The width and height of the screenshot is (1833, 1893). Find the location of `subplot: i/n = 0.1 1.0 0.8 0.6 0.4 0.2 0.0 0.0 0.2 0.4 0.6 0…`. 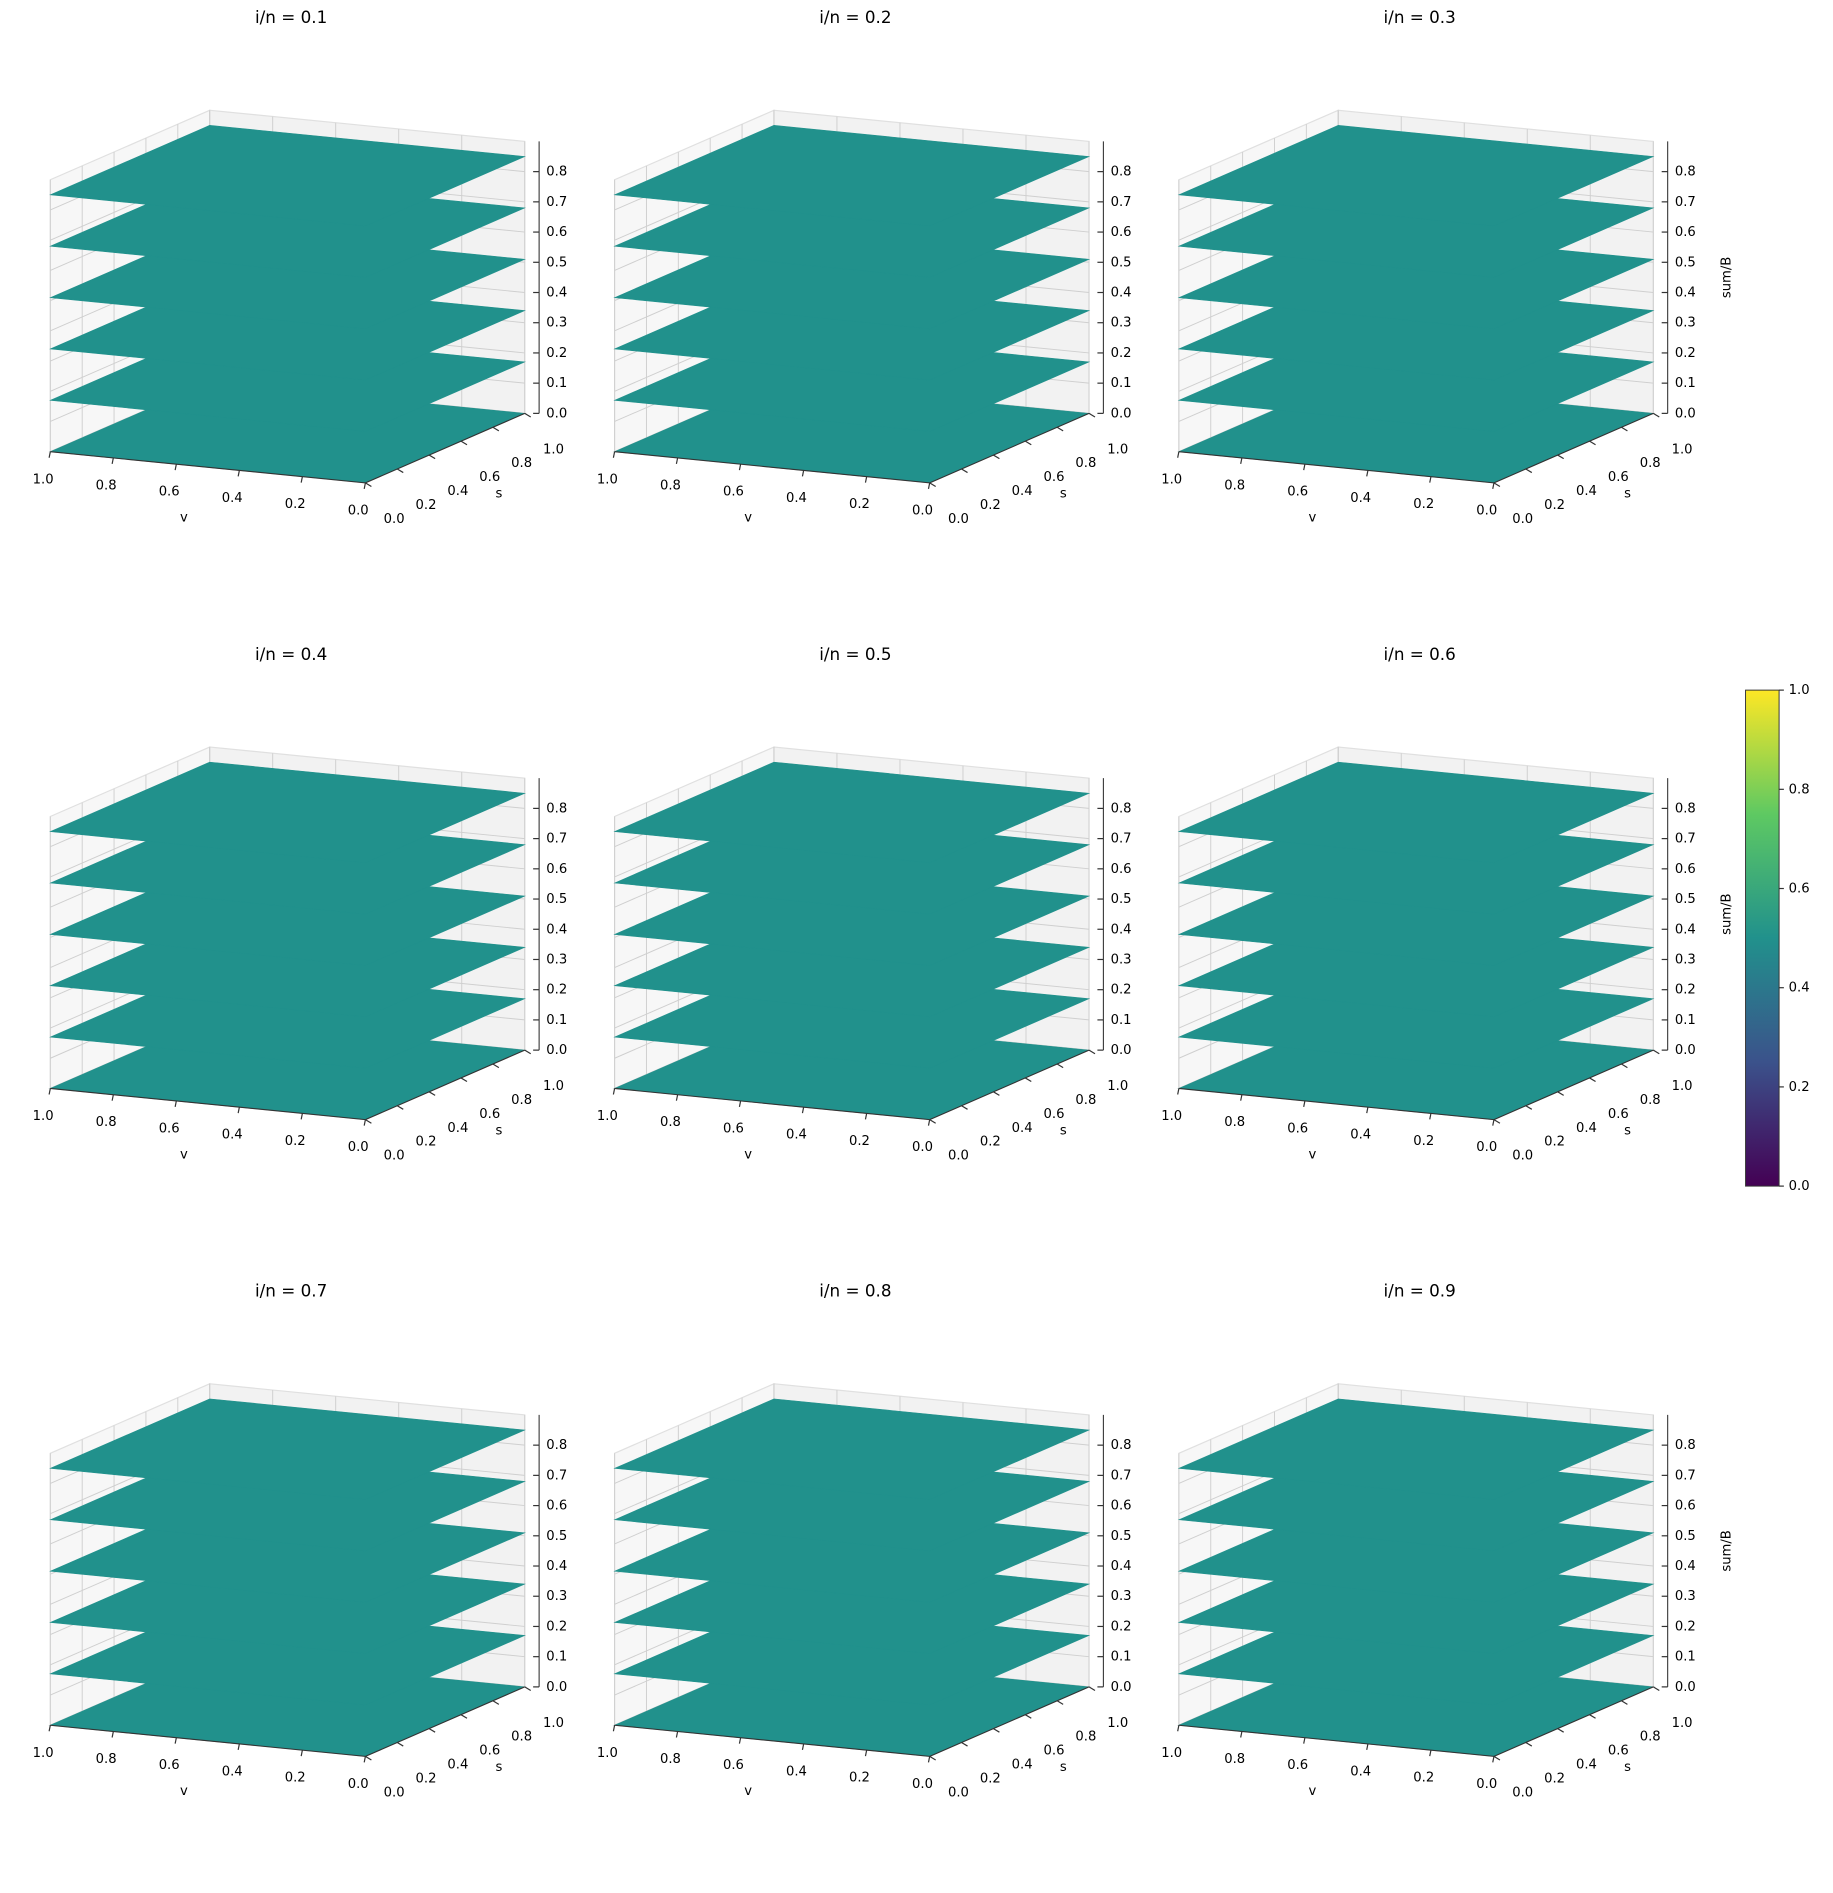

subplot: i/n = 0.1 1.0 0.8 0.6 0.4 0.2 0.0 0.0 0.2 0.4 0.6 0… is located at coordinates (300, 267).